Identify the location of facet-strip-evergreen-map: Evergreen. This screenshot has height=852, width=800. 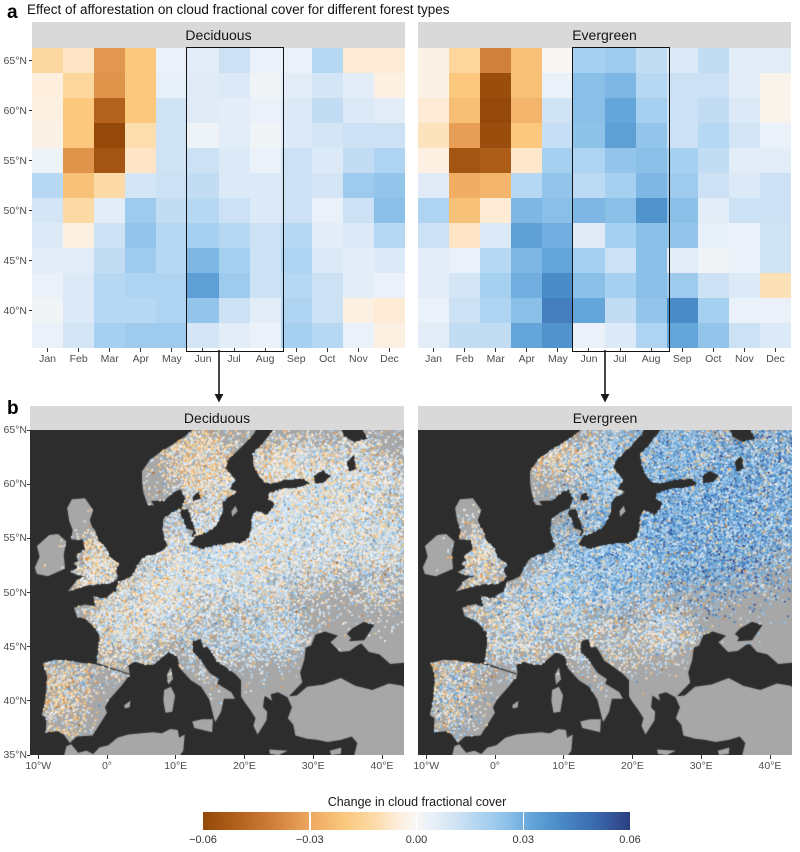
(605, 418).